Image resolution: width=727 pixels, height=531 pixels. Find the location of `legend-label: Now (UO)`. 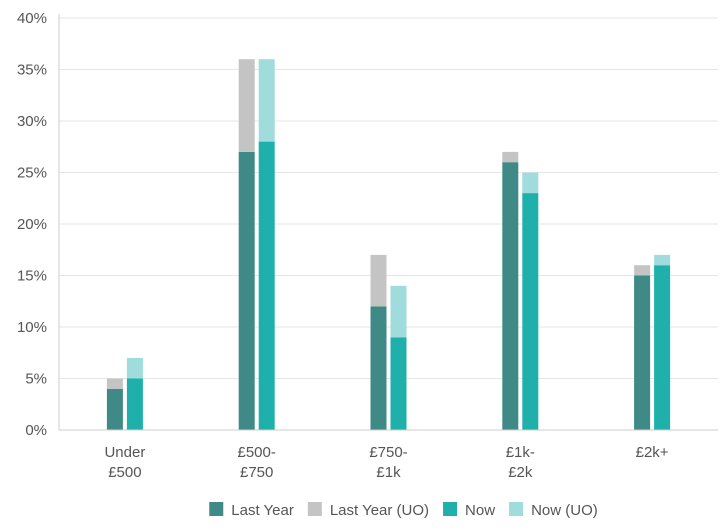

legend-label: Now (UO) is located at coordinates (564, 510).